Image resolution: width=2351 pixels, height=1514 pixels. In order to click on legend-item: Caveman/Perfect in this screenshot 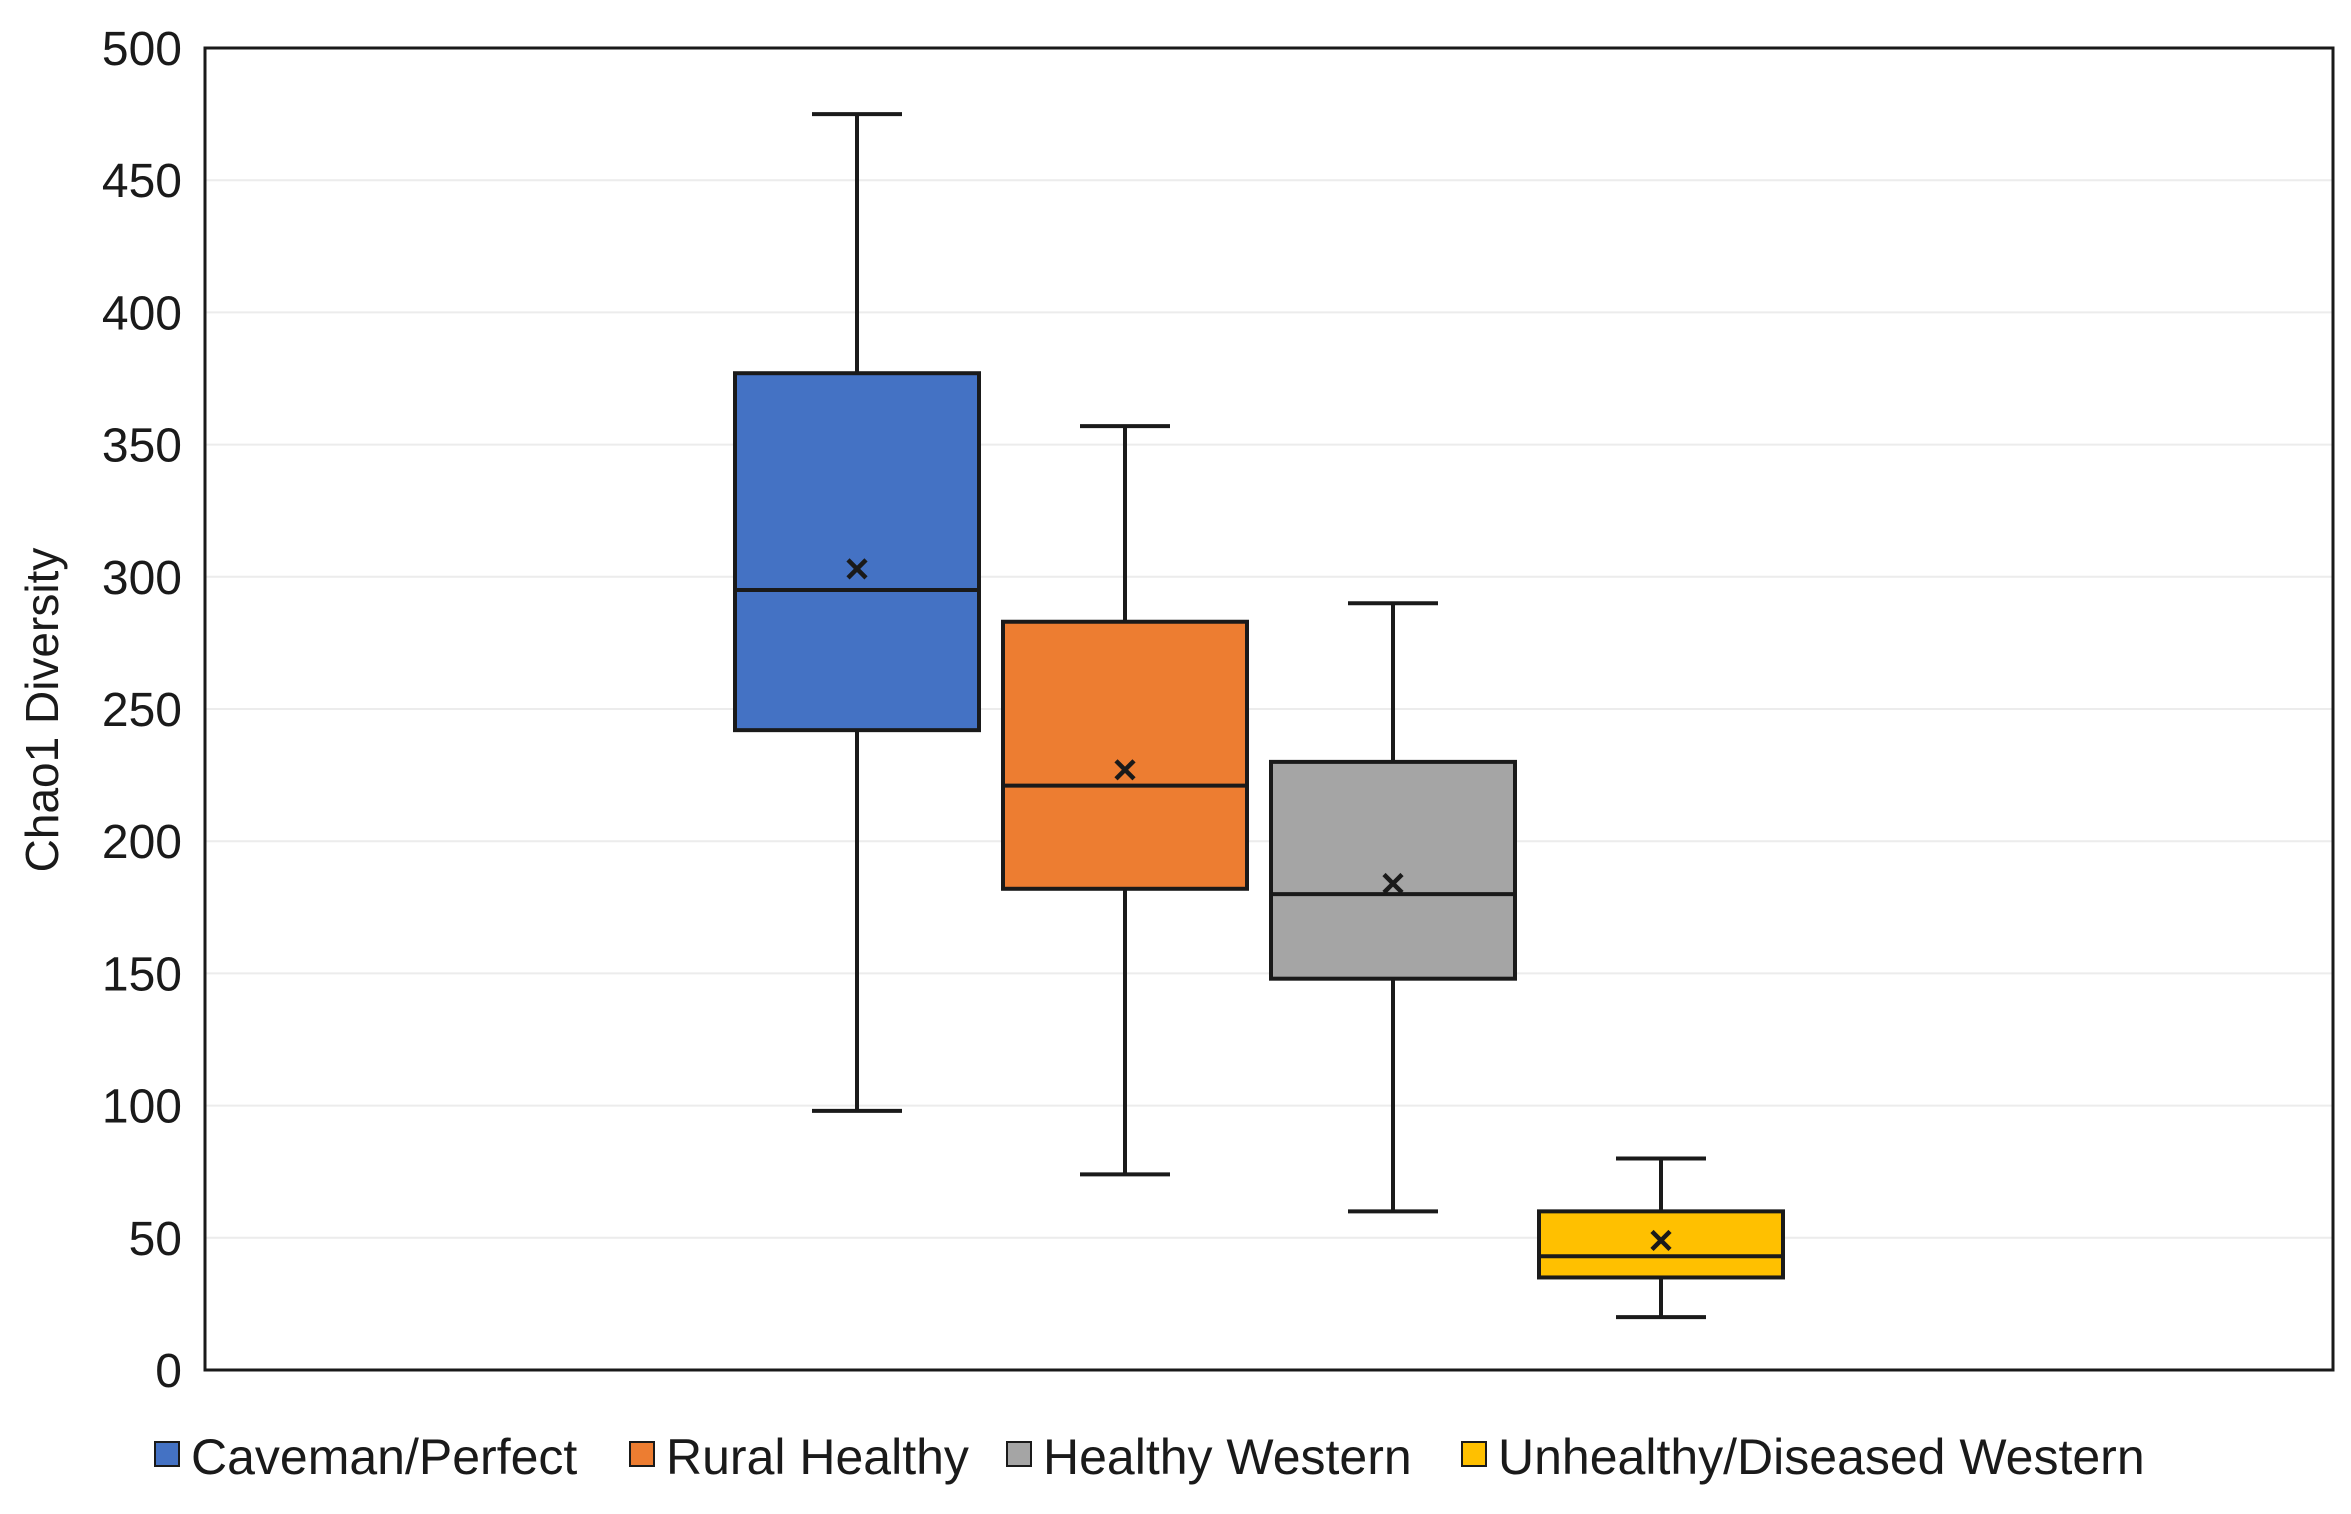, I will do `click(365, 1457)`.